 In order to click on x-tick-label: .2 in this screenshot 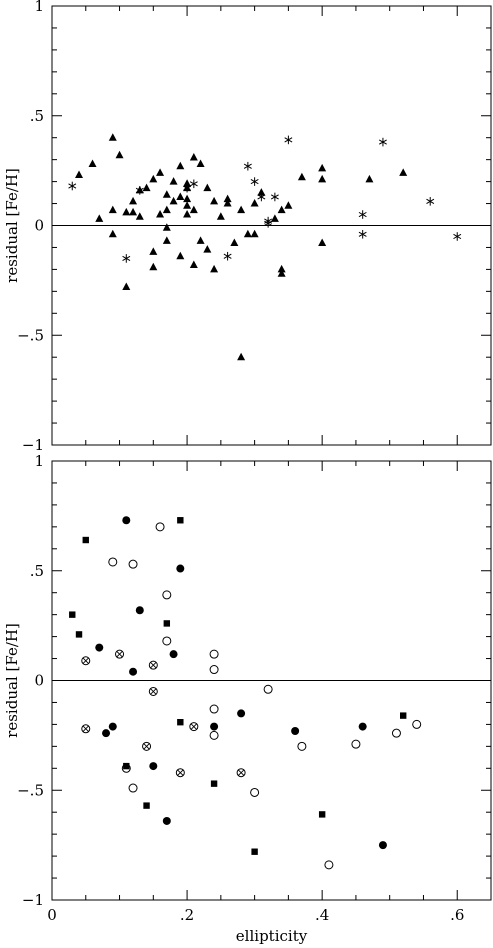, I will do `click(187, 915)`.